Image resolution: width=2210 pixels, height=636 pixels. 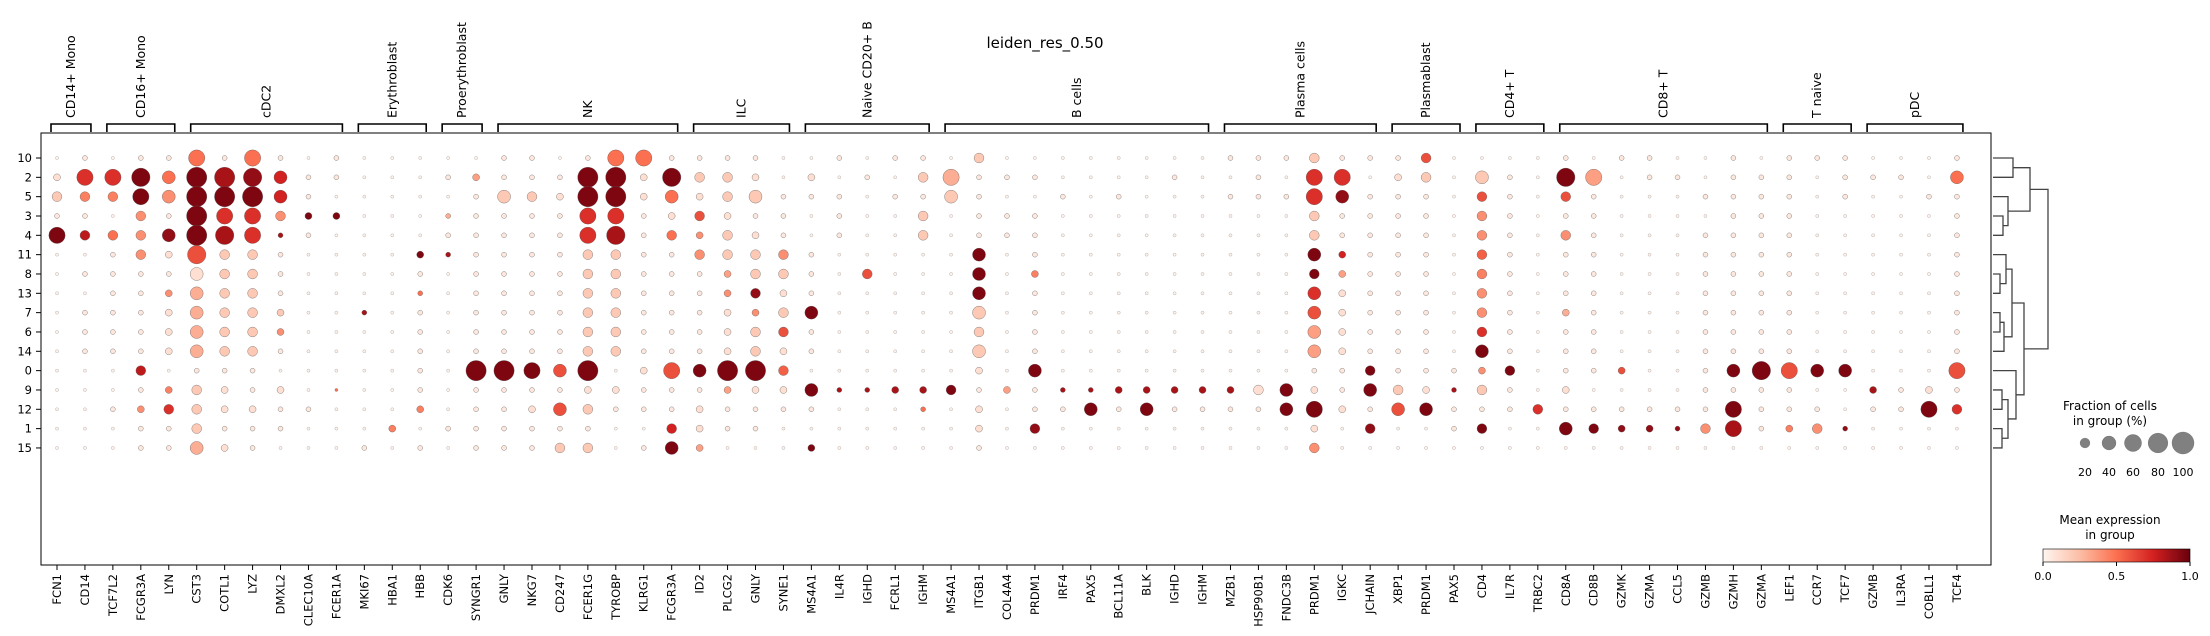 What do you see at coordinates (1454, 588) in the screenshot?
I see `gene-label: PAX5` at bounding box center [1454, 588].